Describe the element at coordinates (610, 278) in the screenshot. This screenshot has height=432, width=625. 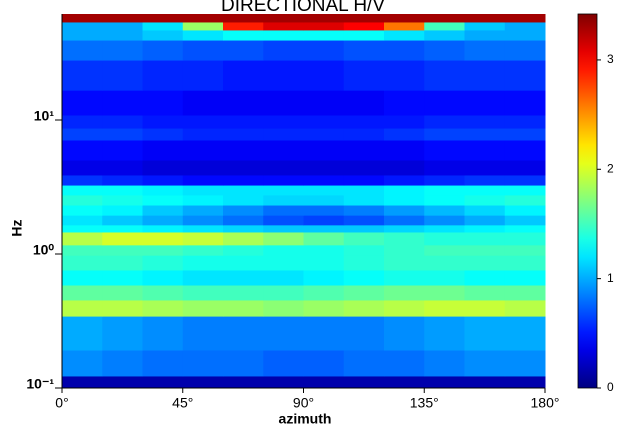
I see `colorbar-tick-label: 1` at that location.